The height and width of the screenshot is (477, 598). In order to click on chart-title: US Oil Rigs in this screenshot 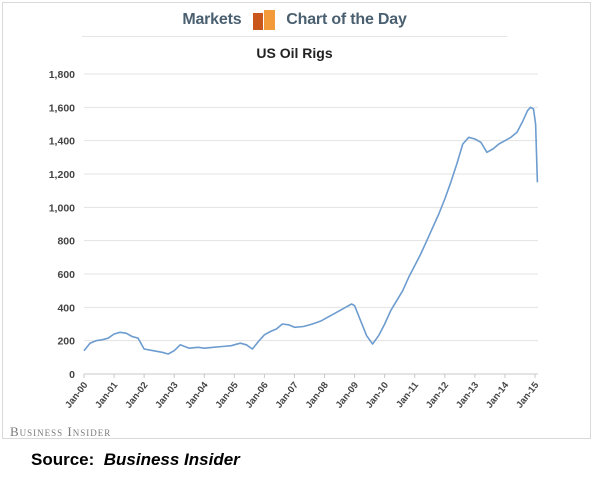, I will do `click(294, 53)`.